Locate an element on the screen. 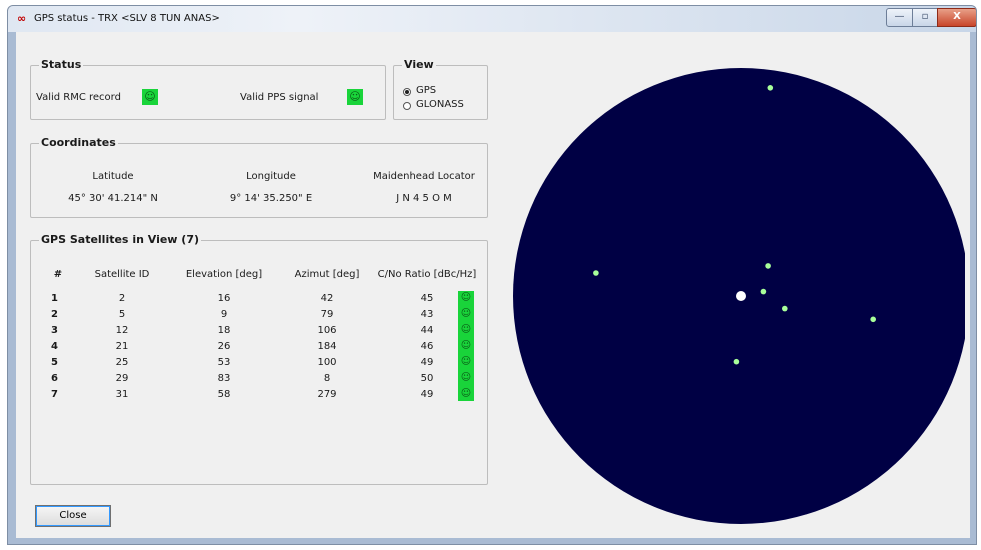  row-index: 5 is located at coordinates (54, 362).